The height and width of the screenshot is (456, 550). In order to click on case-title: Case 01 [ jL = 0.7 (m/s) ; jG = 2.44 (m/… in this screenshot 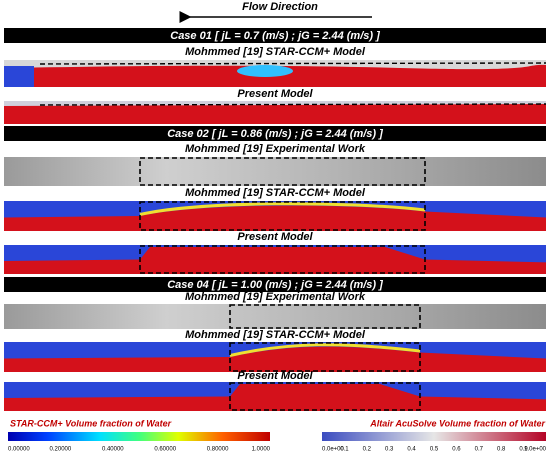, I will do `click(275, 36)`.